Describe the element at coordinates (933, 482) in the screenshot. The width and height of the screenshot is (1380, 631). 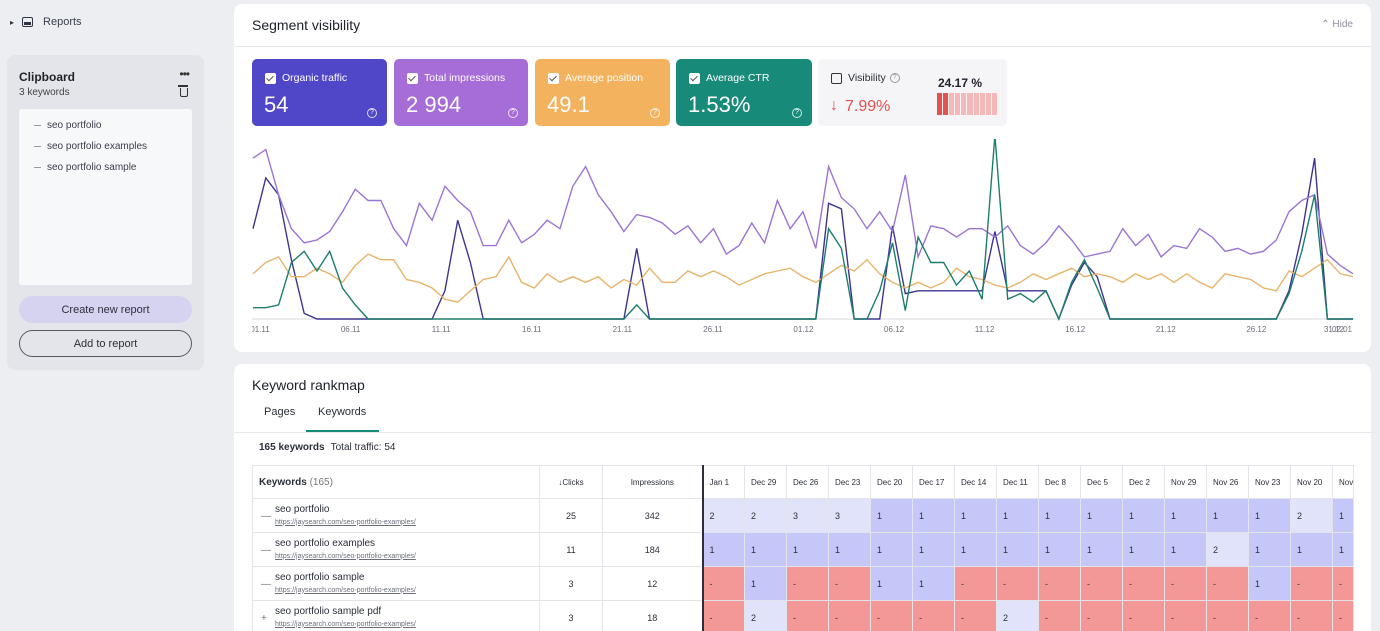
I see `date-column-header: Dec 17` at that location.